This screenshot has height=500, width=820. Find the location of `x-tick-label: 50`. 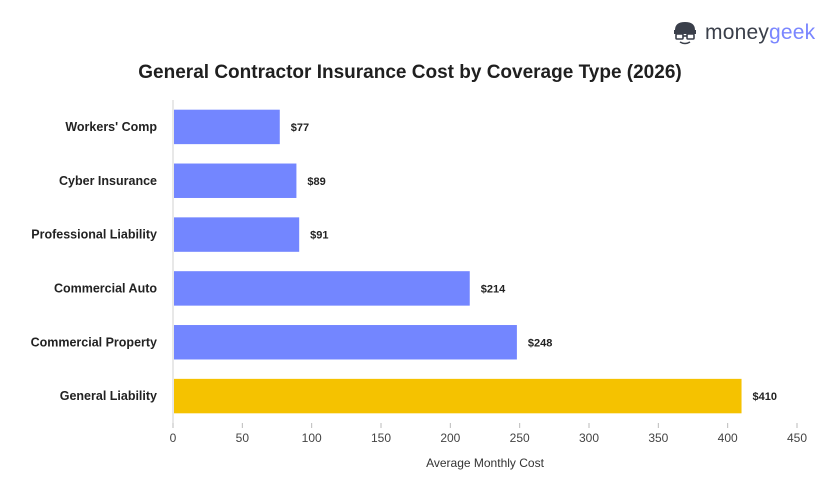

x-tick-label: 50 is located at coordinates (243, 438).